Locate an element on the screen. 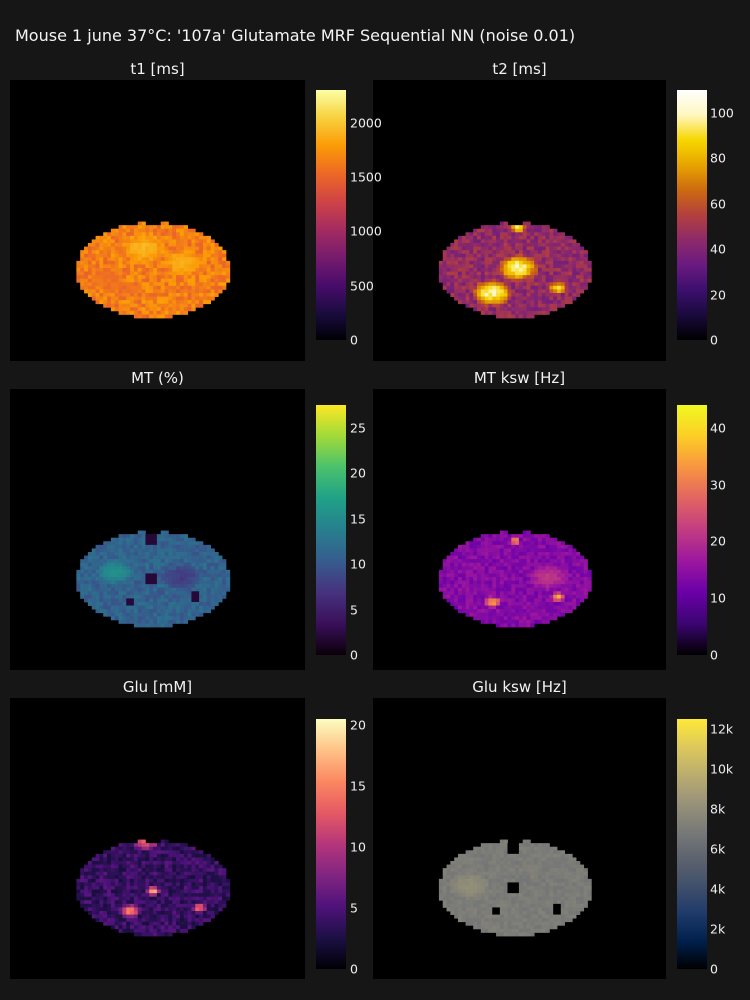  heatmap-t1 is located at coordinates (157, 220).